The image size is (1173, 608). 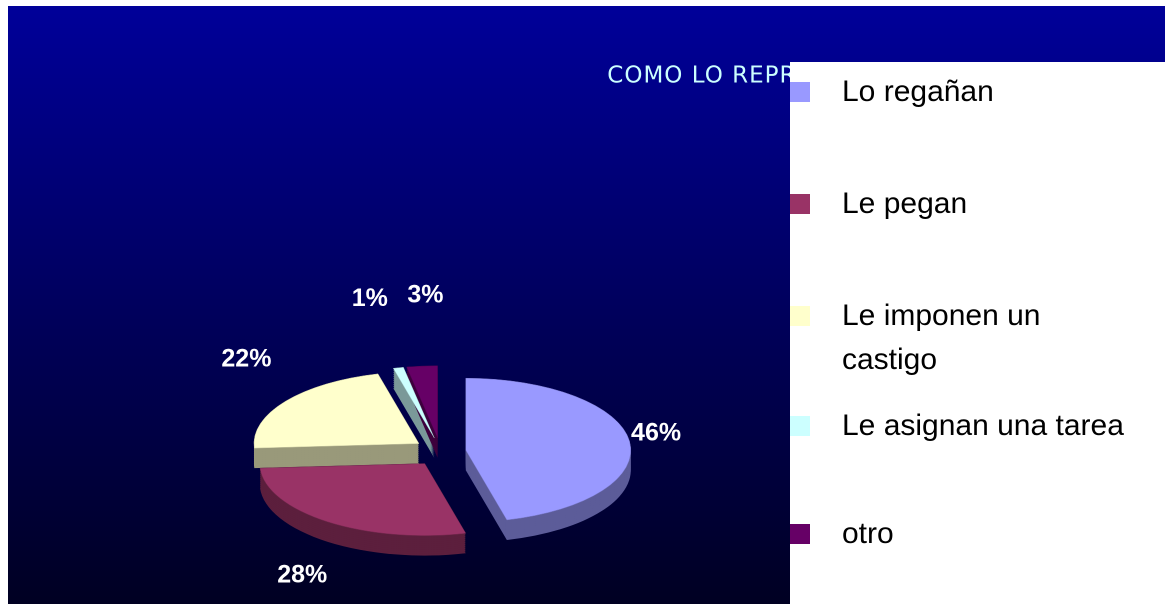 I want to click on legend-item: Le pegan, so click(x=961, y=204).